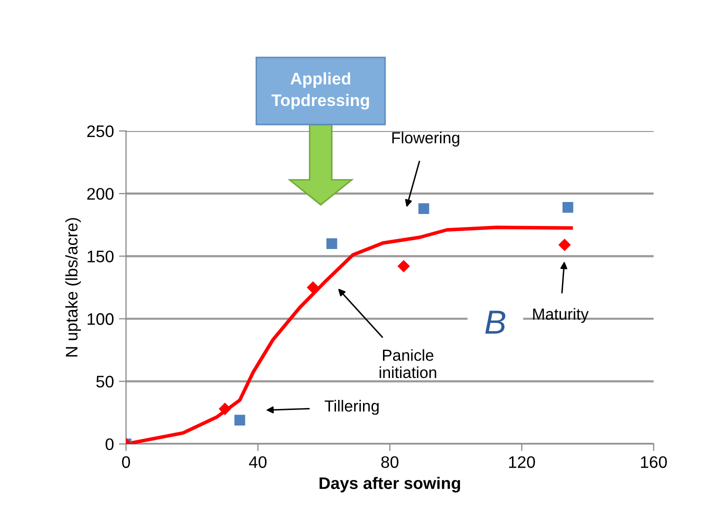 This screenshot has width=712, height=526. What do you see at coordinates (101, 319) in the screenshot?
I see `y-tick-label: 100` at bounding box center [101, 319].